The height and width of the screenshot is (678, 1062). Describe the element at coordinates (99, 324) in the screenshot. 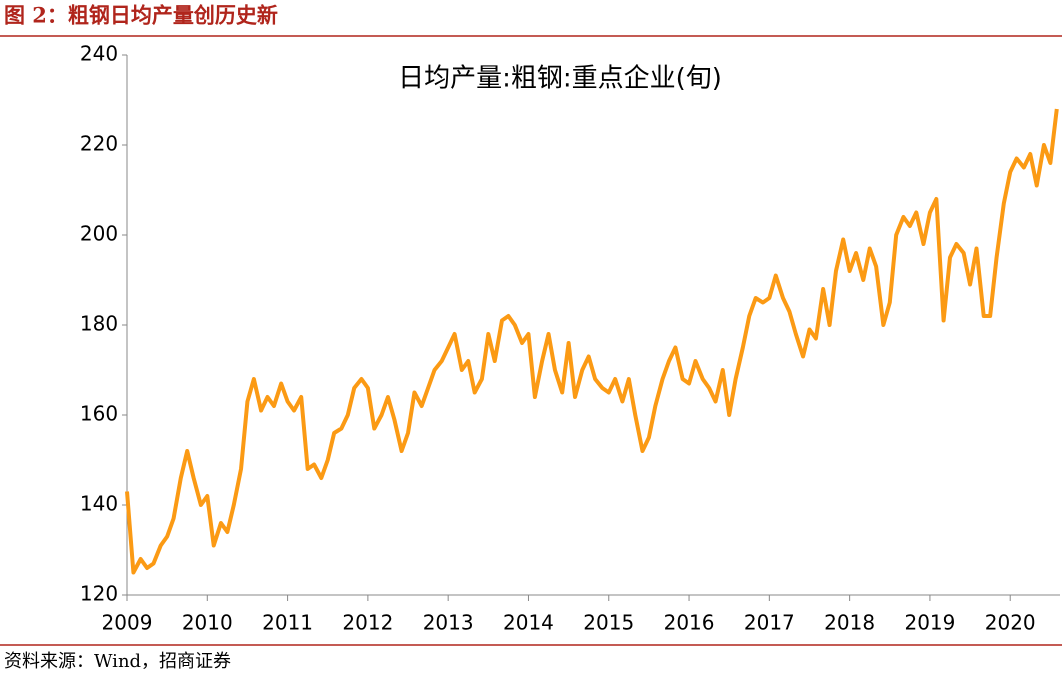

I see `y-tick-label: 180` at that location.